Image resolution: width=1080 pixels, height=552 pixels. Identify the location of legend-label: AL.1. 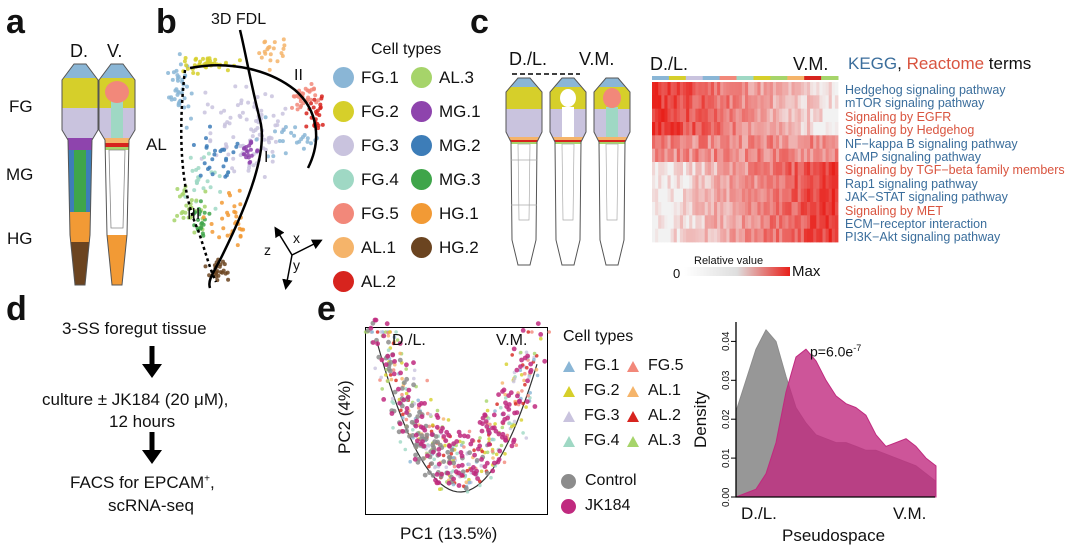
(378, 247).